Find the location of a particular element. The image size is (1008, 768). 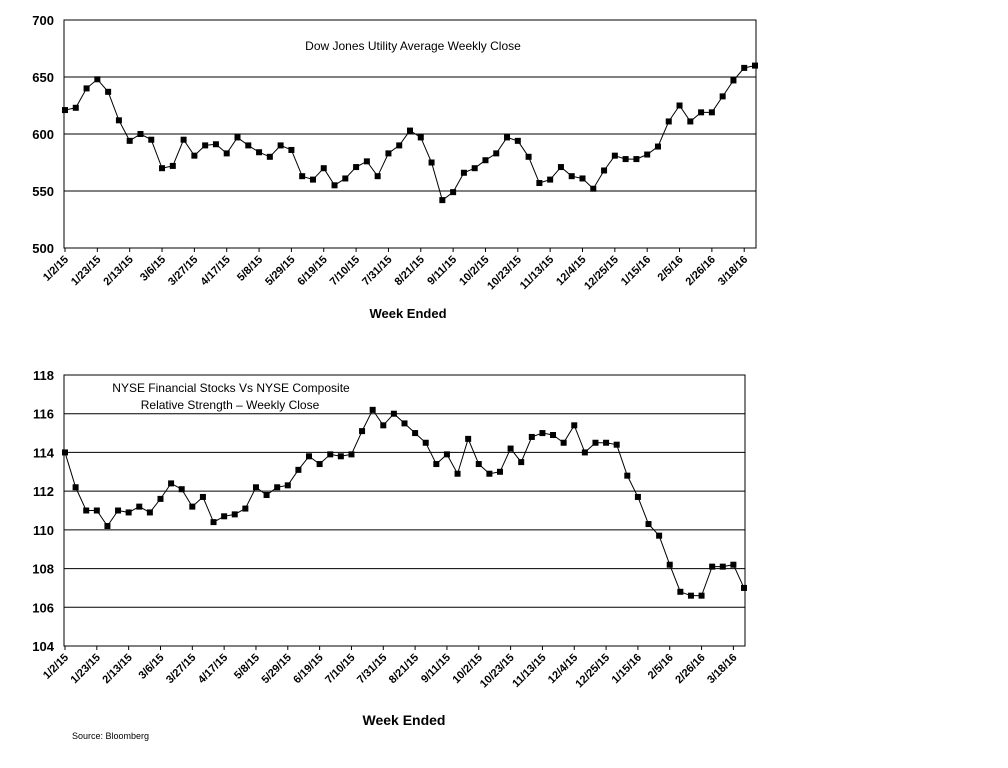

x-tick-label: 1/15/16 is located at coordinates (627, 669).